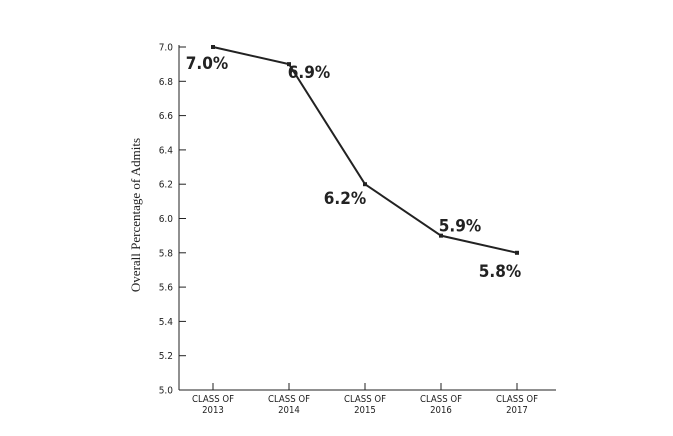  Describe the element at coordinates (207, 64) in the screenshot. I see `data-label: 7.0%` at that location.